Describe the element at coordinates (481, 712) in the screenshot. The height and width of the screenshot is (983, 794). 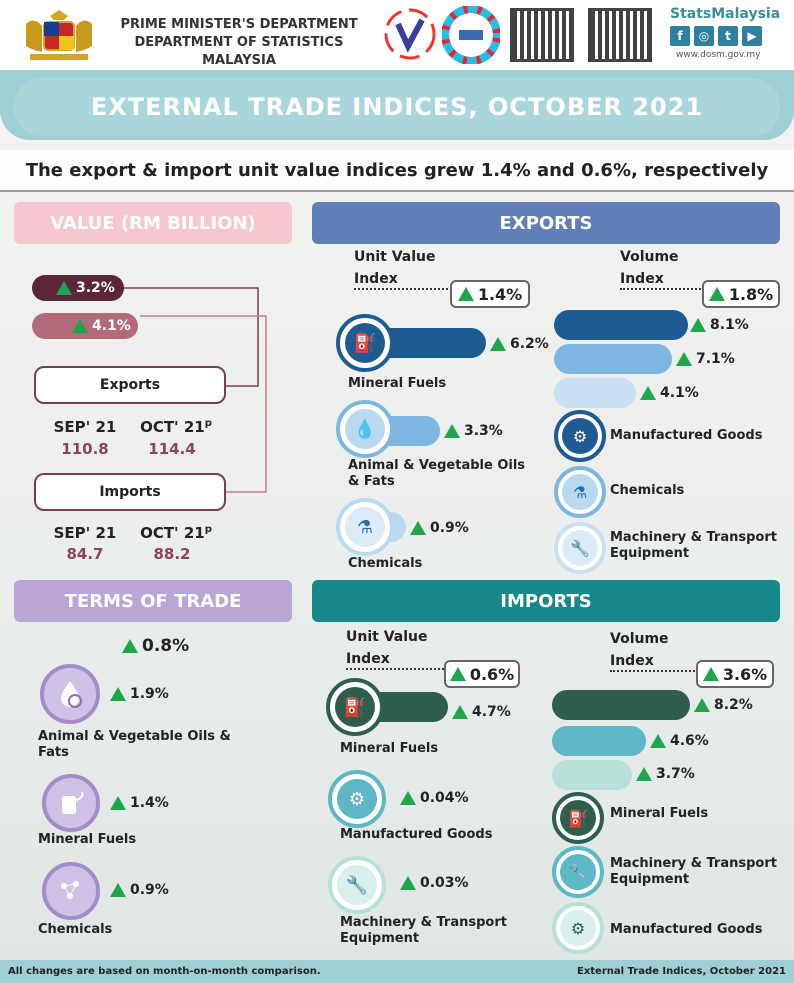
I see `imports-uvi-change-0: 4.7%` at that location.